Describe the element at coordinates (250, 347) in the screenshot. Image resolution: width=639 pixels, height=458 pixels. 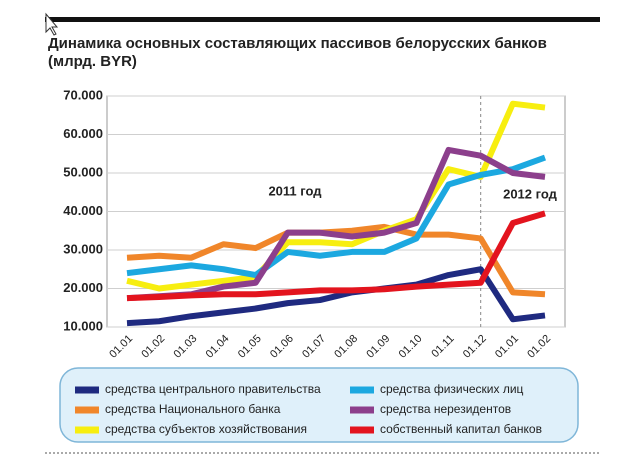
I see `x-tick-label: 01.05` at that location.